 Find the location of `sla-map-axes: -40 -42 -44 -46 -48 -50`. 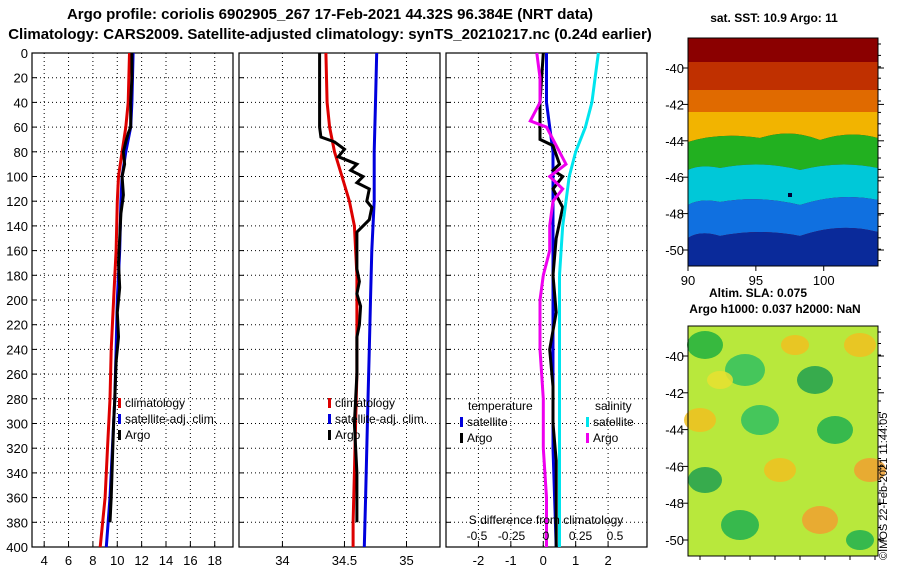

sla-map-axes: -40 -42 -44 -46 -48 -50 is located at coordinates (774, 445).